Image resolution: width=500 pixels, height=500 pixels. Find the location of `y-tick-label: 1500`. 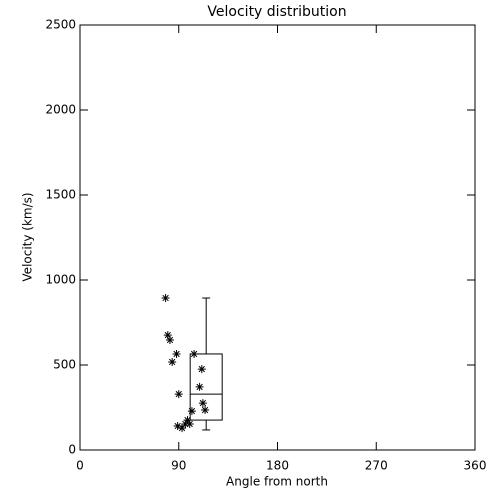

y-tick-label: 1500 is located at coordinates (60, 195).